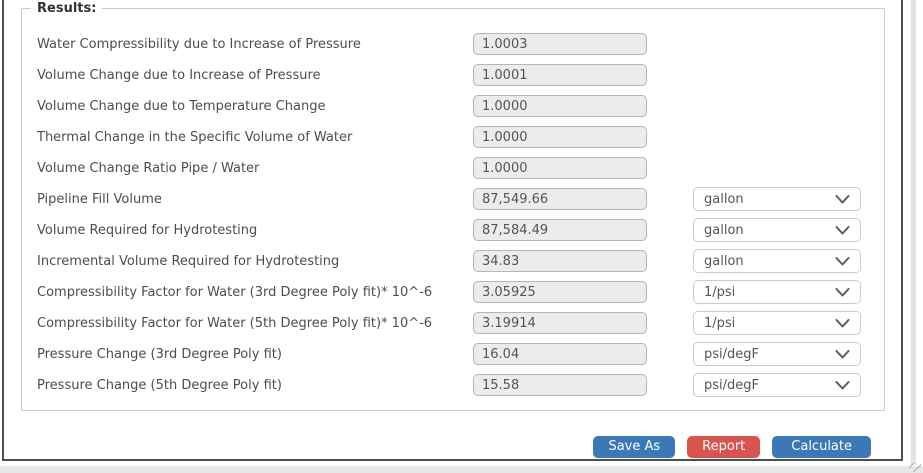 The height and width of the screenshot is (473, 923). What do you see at coordinates (181, 106) in the screenshot?
I see `result-label: Volume Change due to Temperature Change` at bounding box center [181, 106].